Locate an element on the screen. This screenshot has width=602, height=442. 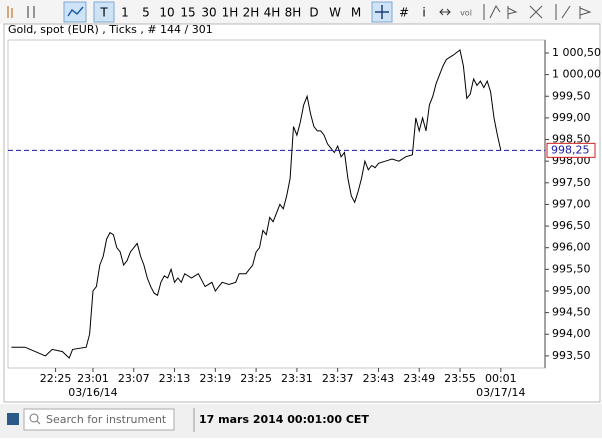
x-tick-label: 23:55 is located at coordinates (460, 378).